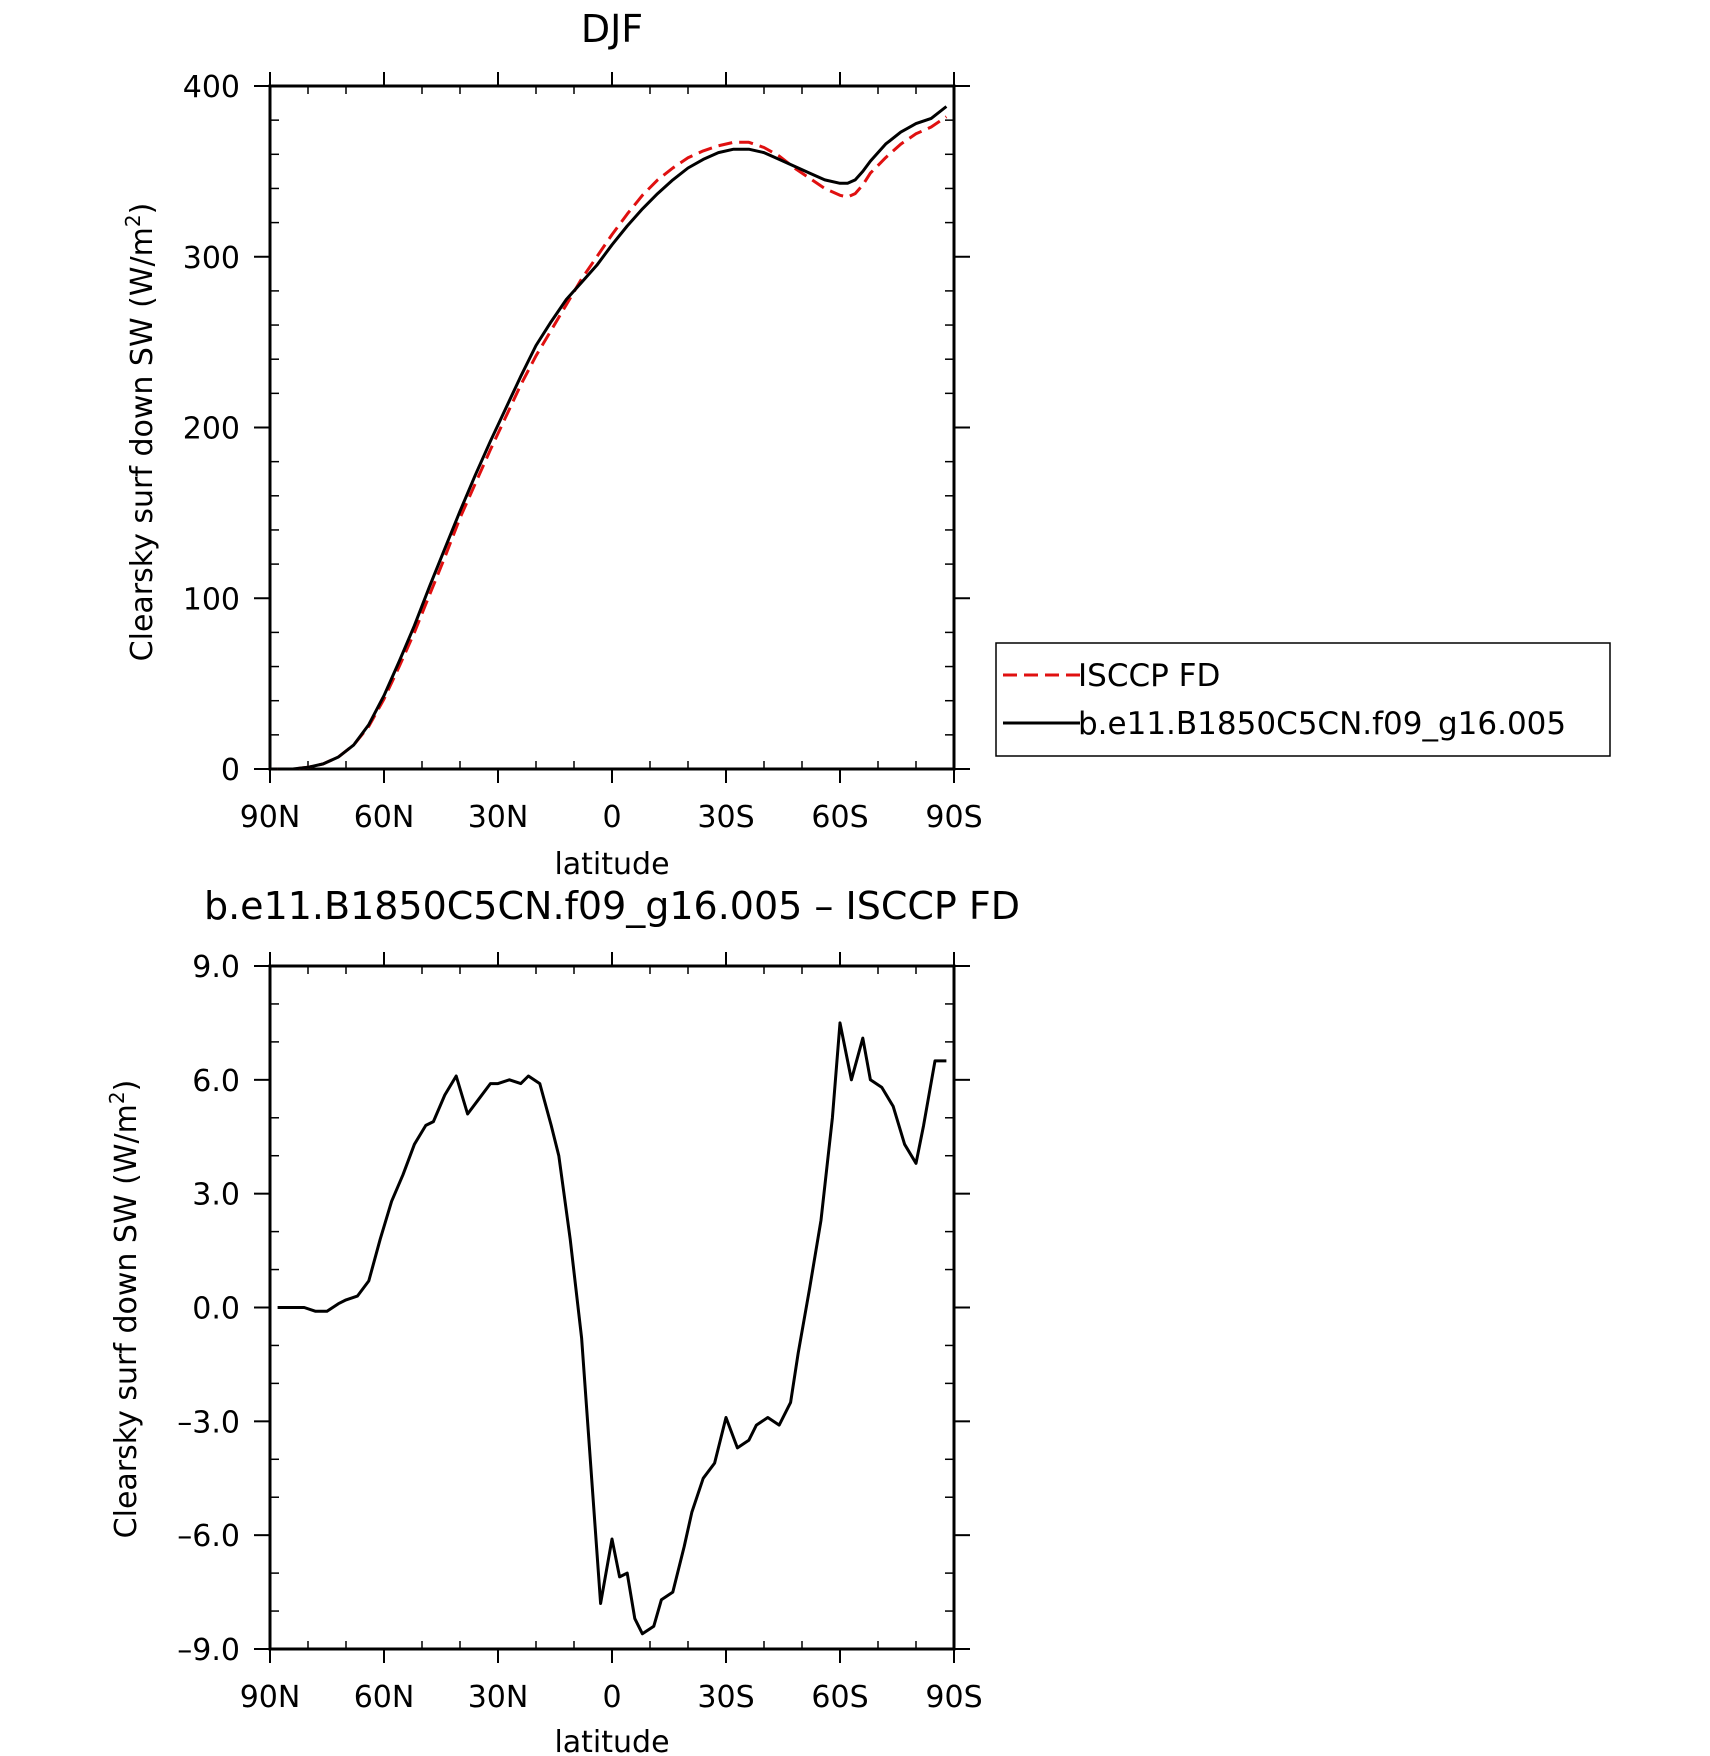 The width and height of the screenshot is (1710, 1756). What do you see at coordinates (208, 1422) in the screenshot?
I see `bottom-y-tick-label: –3.0` at bounding box center [208, 1422].